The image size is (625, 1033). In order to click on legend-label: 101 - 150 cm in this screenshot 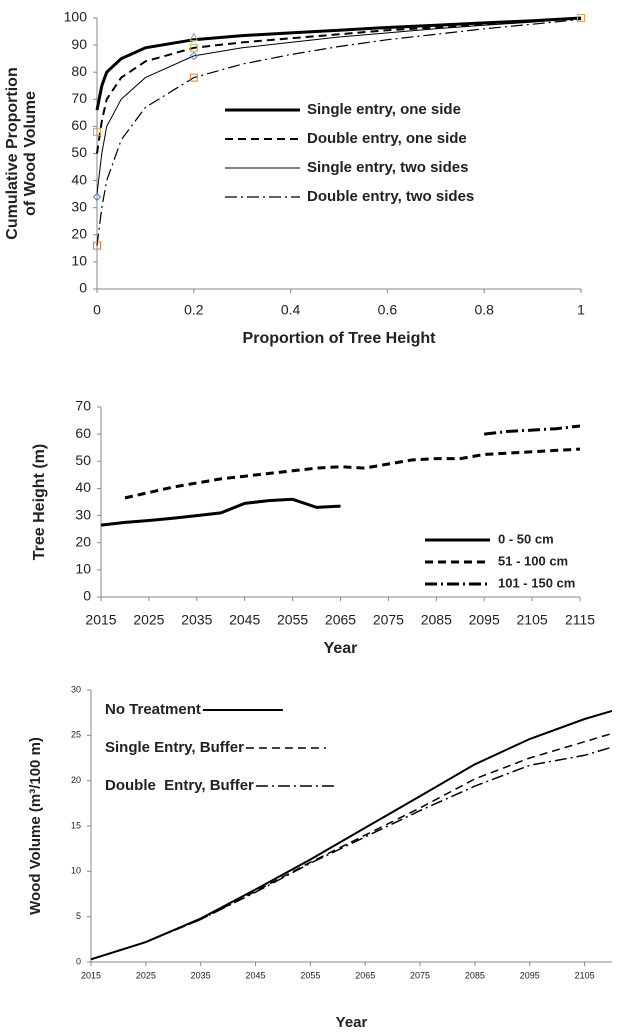, I will do `click(536, 582)`.